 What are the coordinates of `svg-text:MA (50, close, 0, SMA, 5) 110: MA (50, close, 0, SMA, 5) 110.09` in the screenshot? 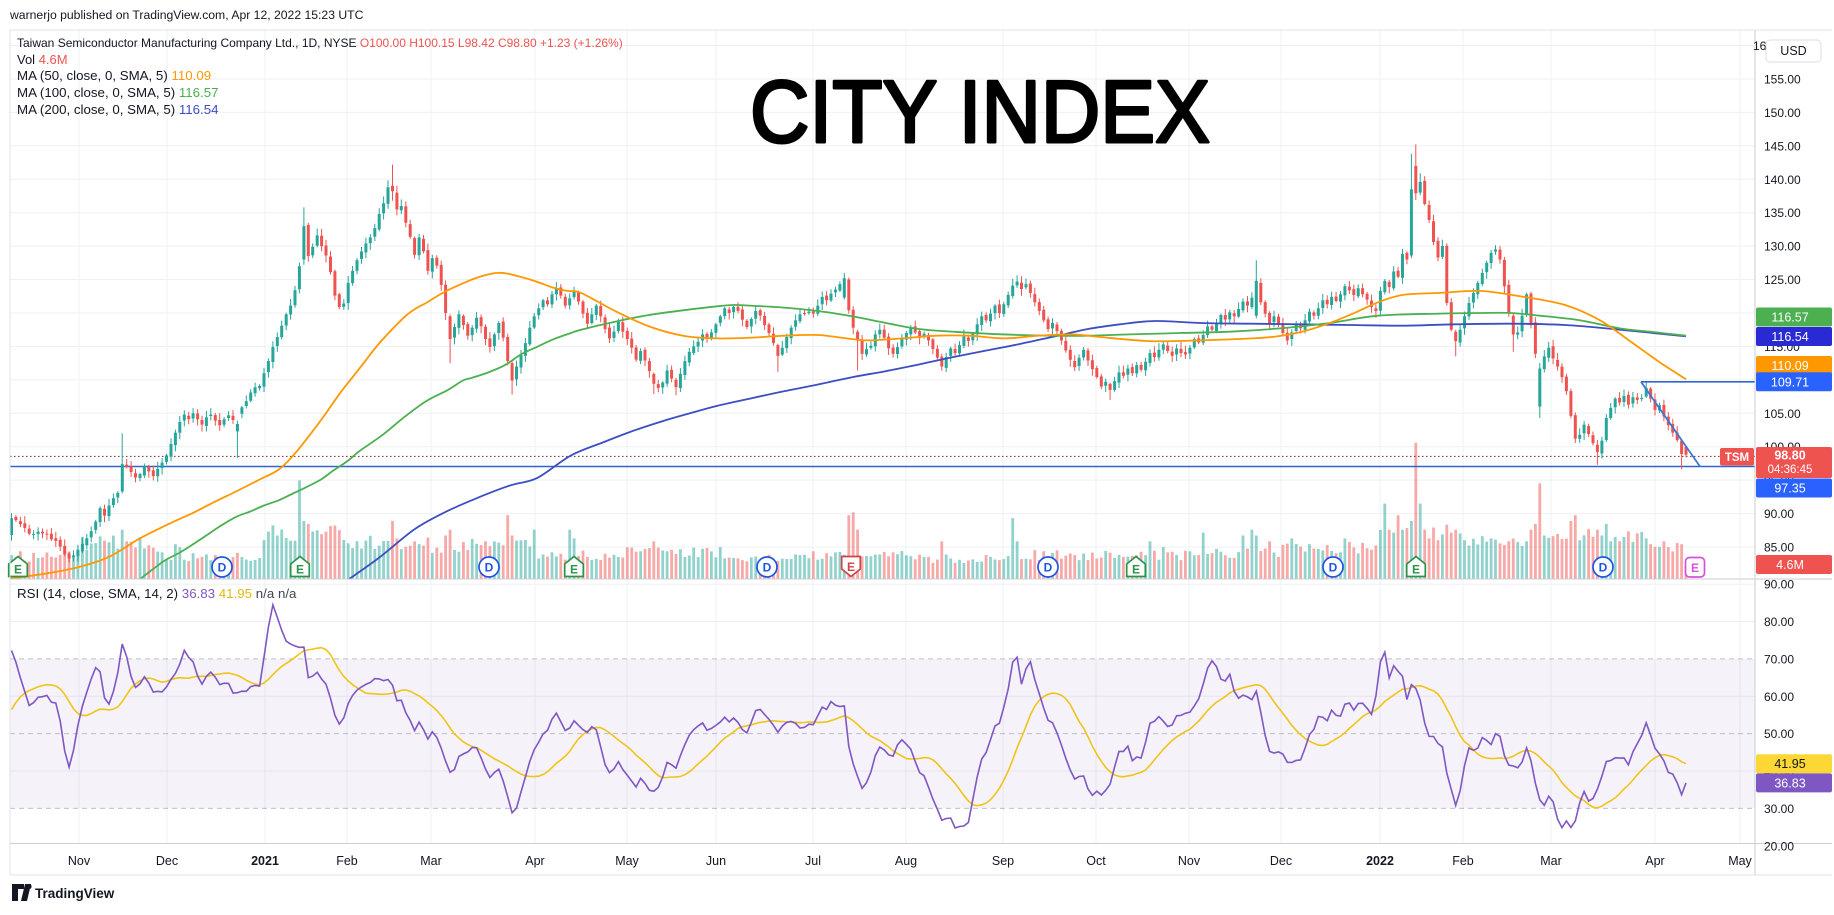 It's located at (114, 75).